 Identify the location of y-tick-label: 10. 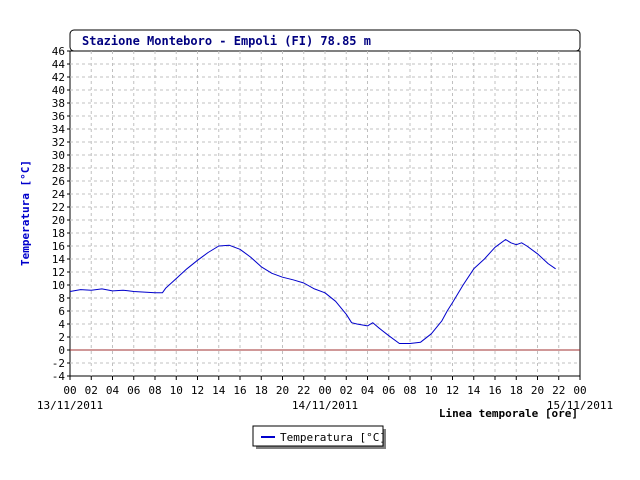
(58, 285).